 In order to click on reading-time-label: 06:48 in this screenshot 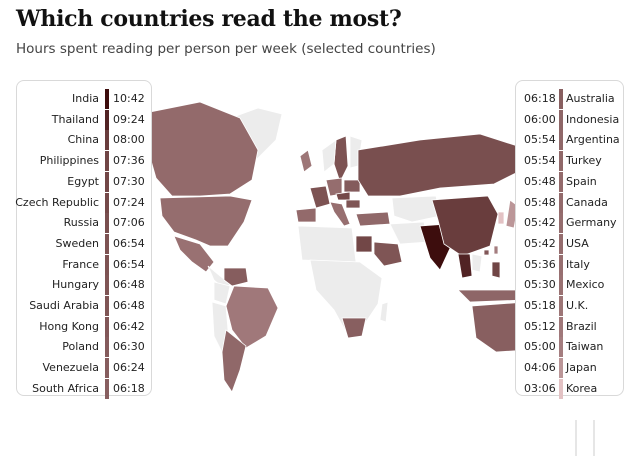, I will do `click(129, 305)`.